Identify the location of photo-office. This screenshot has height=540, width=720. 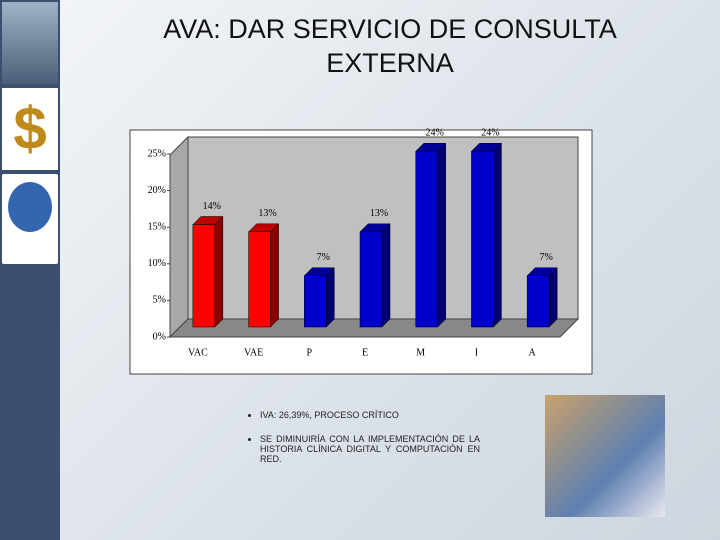
(605, 456).